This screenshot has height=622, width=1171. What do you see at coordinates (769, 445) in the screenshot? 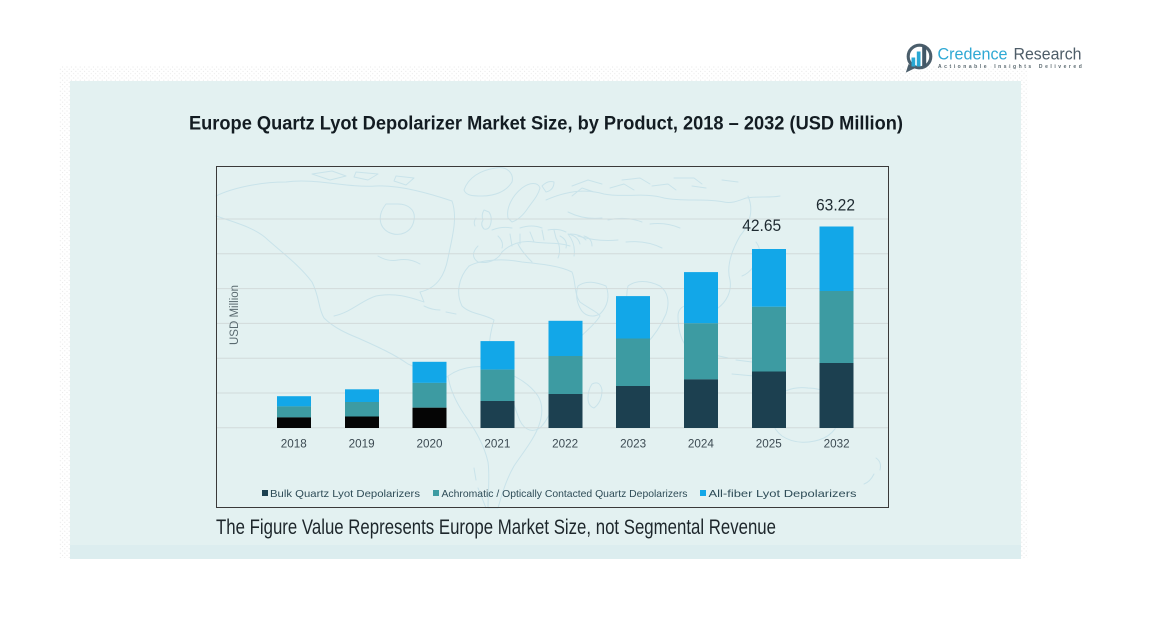
I see `svg-text: 2025` at bounding box center [769, 445].